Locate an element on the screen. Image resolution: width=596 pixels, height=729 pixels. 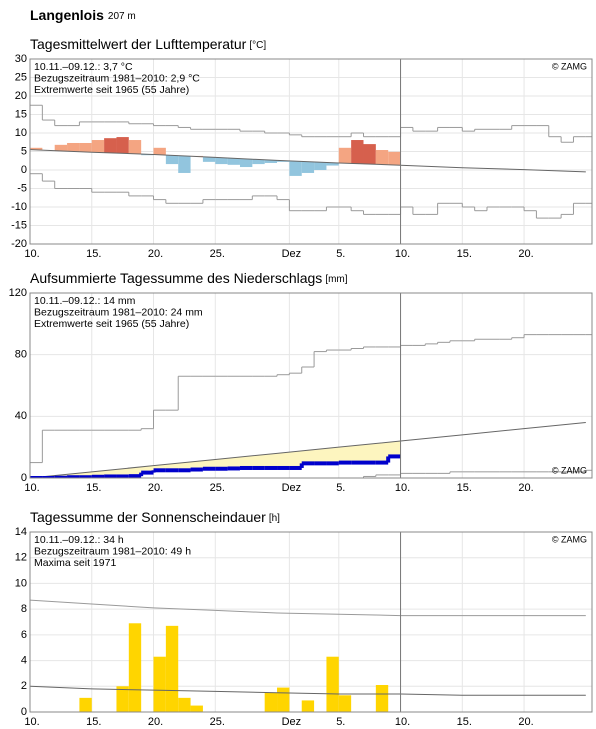
y-tick-label: 15 is located at coordinates (21, 114).